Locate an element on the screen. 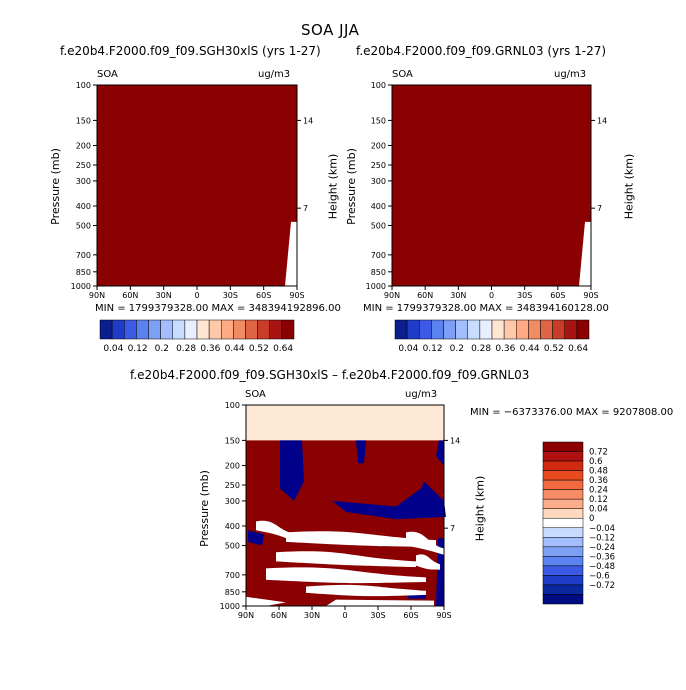  colorbar-top-label: 0.04 is located at coordinates (113, 349).